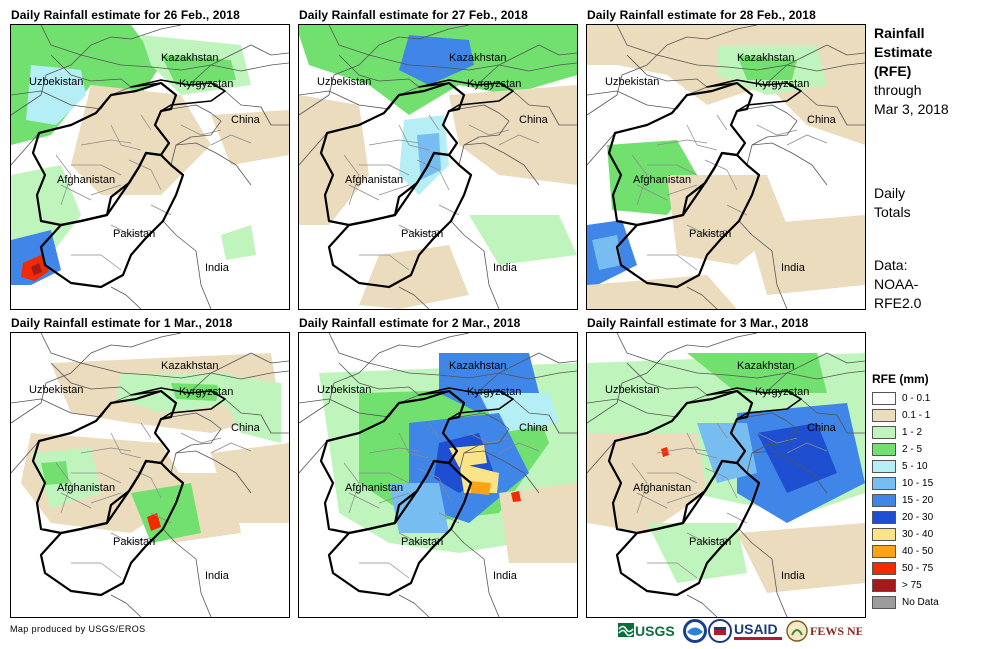 The width and height of the screenshot is (983, 649). Describe the element at coordinates (649, 631) in the screenshot. I see `usgs-logo: USGS` at that location.